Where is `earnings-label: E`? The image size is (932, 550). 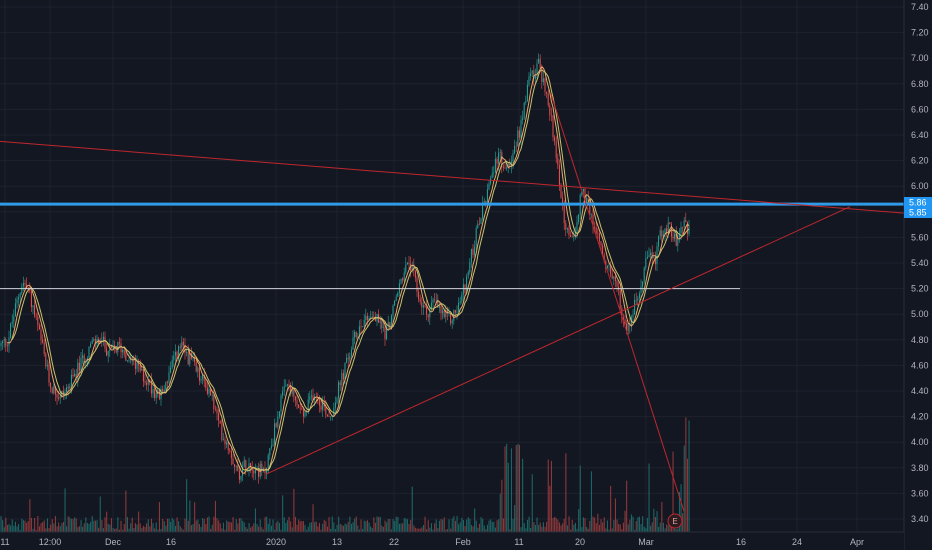 earnings-label: E is located at coordinates (674, 521).